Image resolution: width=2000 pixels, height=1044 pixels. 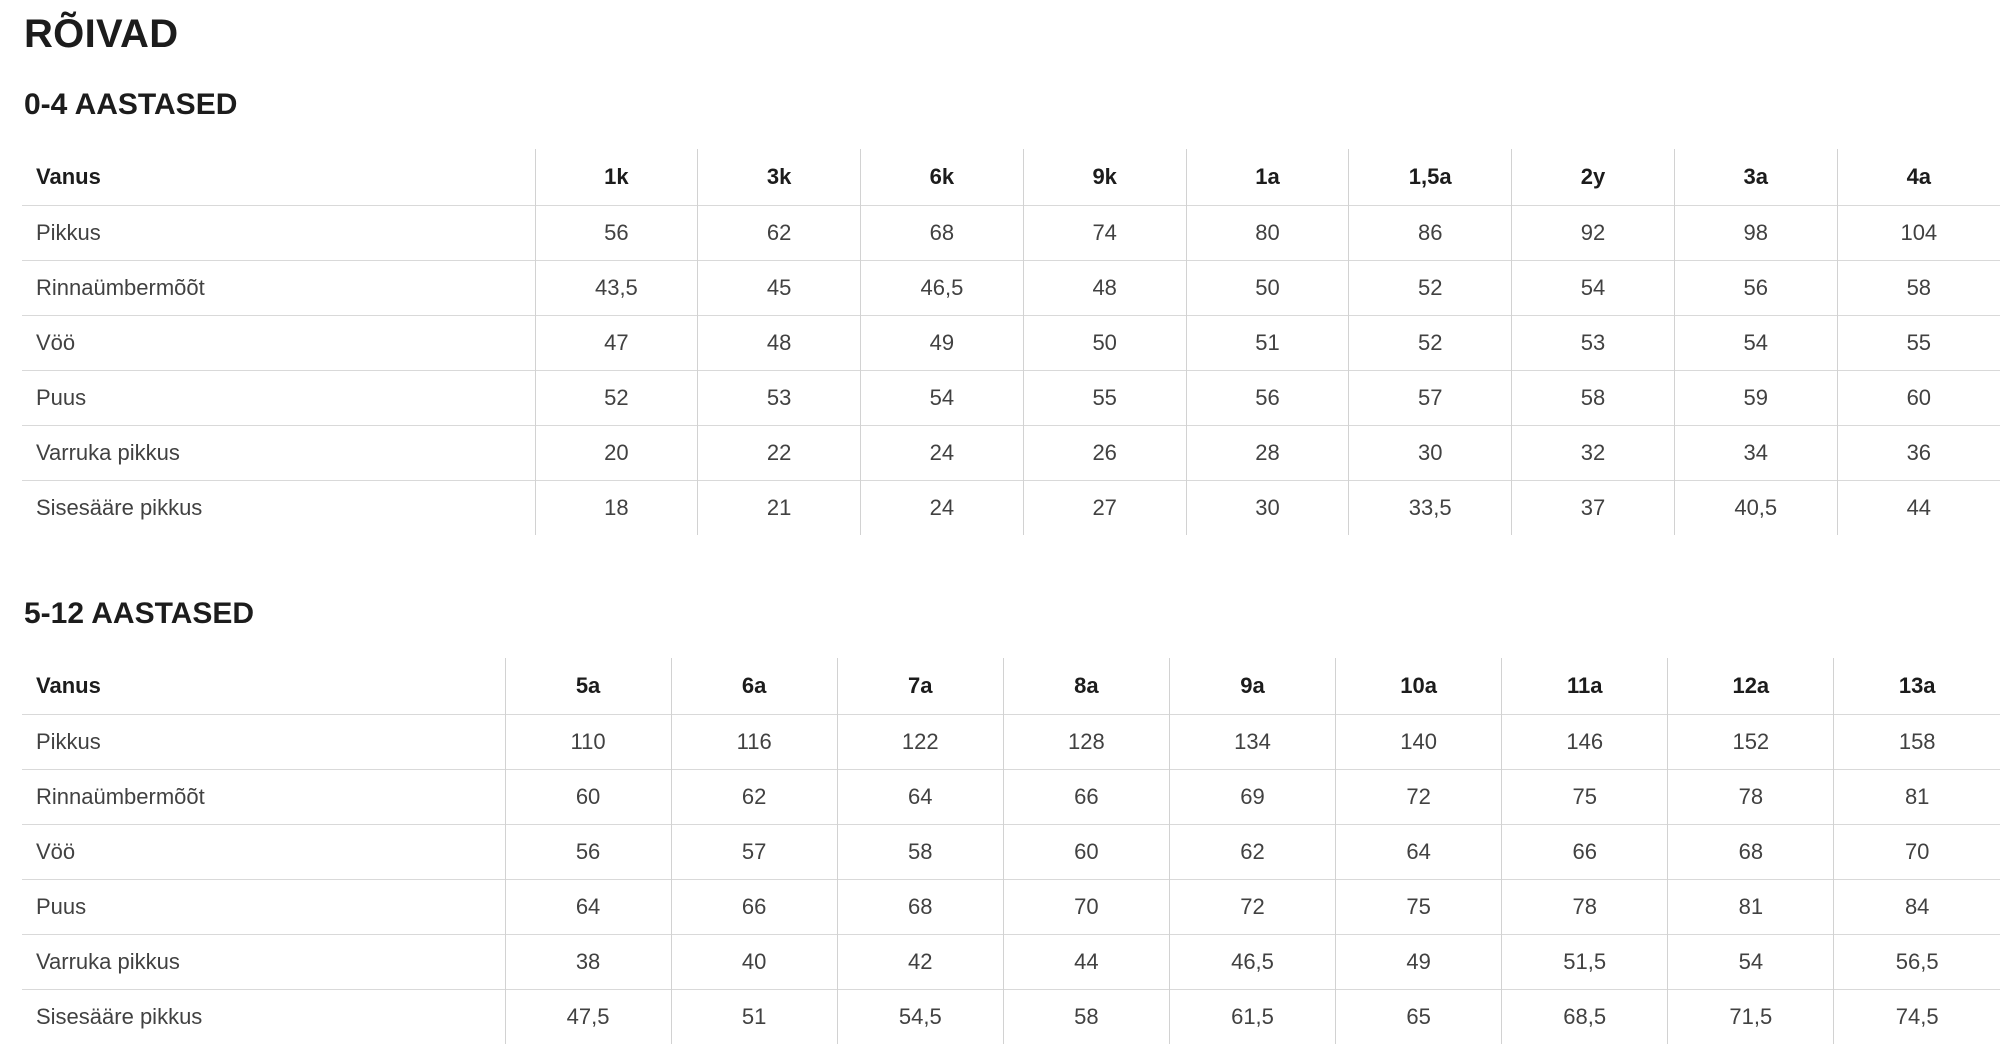 What do you see at coordinates (1086, 741) in the screenshot?
I see `size-value: 128` at bounding box center [1086, 741].